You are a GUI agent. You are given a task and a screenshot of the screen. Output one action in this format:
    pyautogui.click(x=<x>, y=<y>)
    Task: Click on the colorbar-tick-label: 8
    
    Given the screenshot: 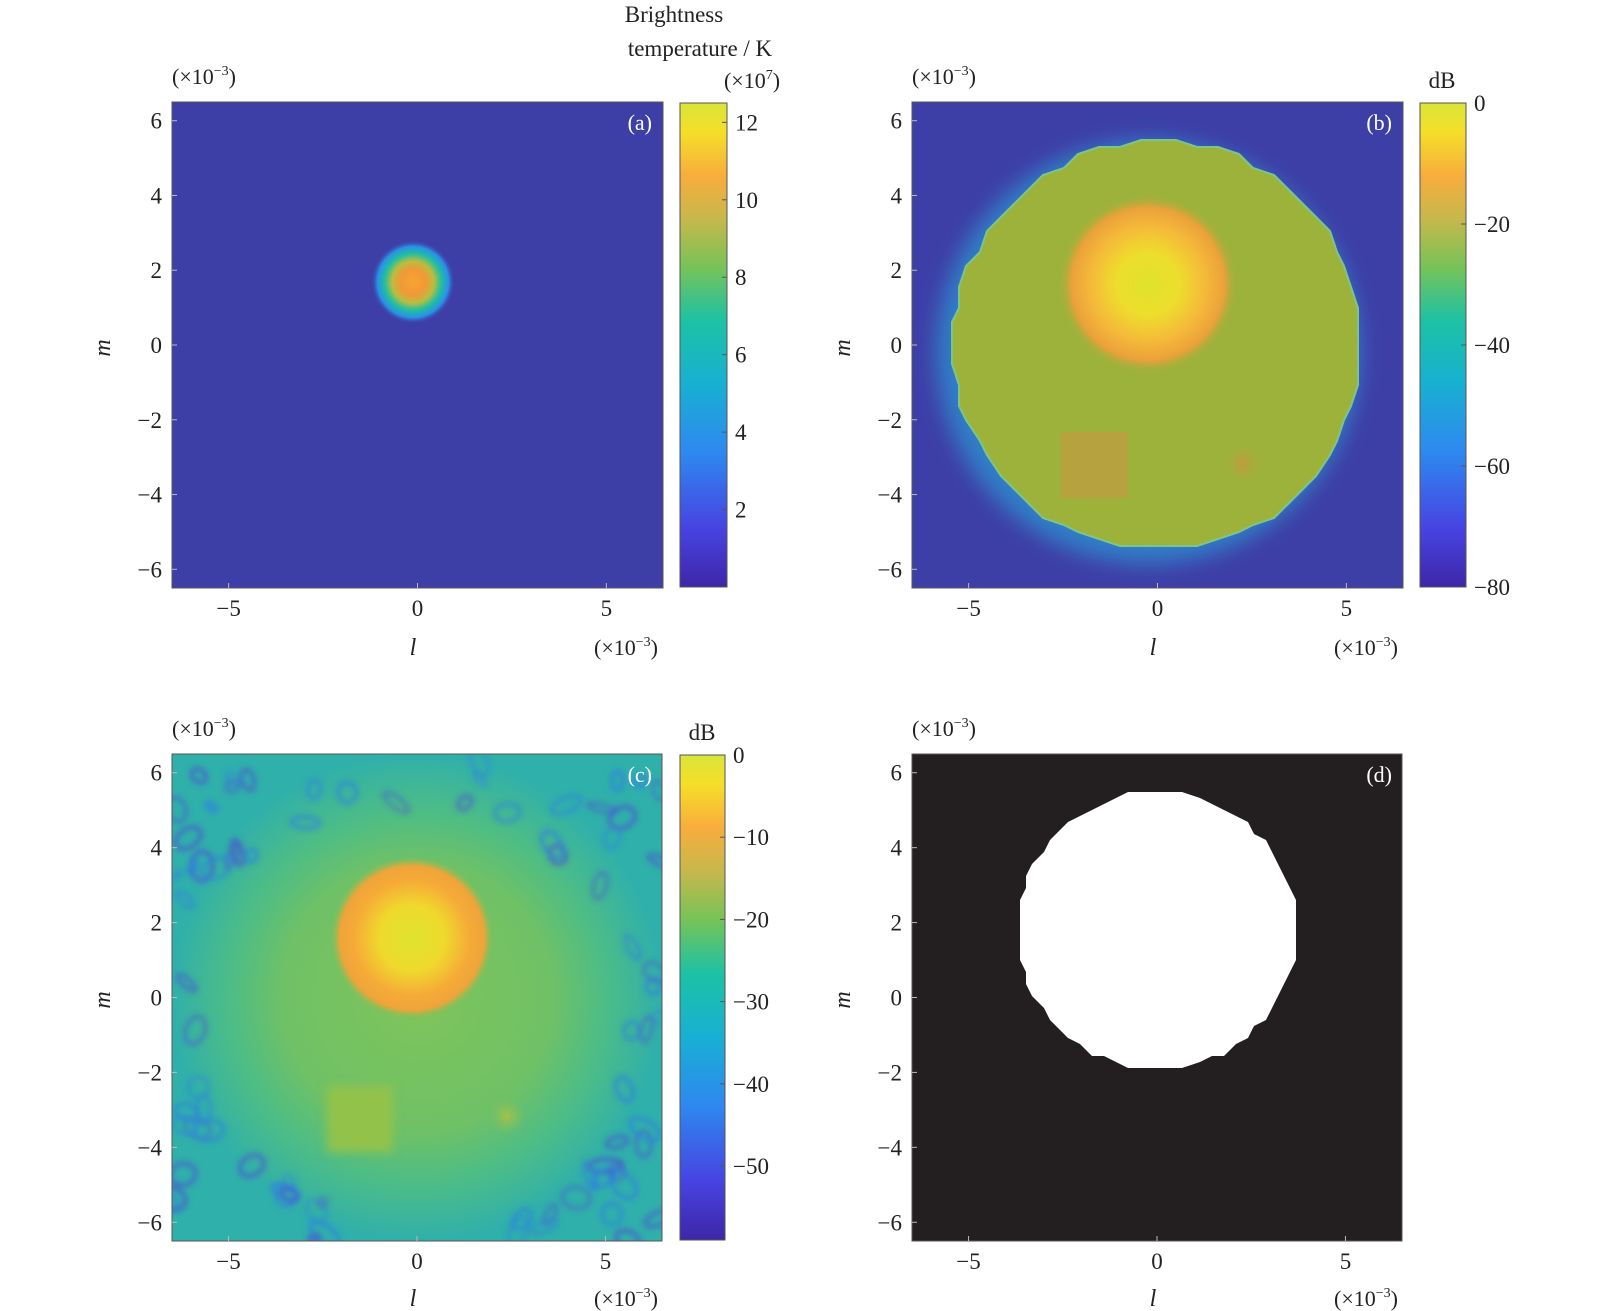 What is the action you would take?
    pyautogui.click(x=741, y=277)
    